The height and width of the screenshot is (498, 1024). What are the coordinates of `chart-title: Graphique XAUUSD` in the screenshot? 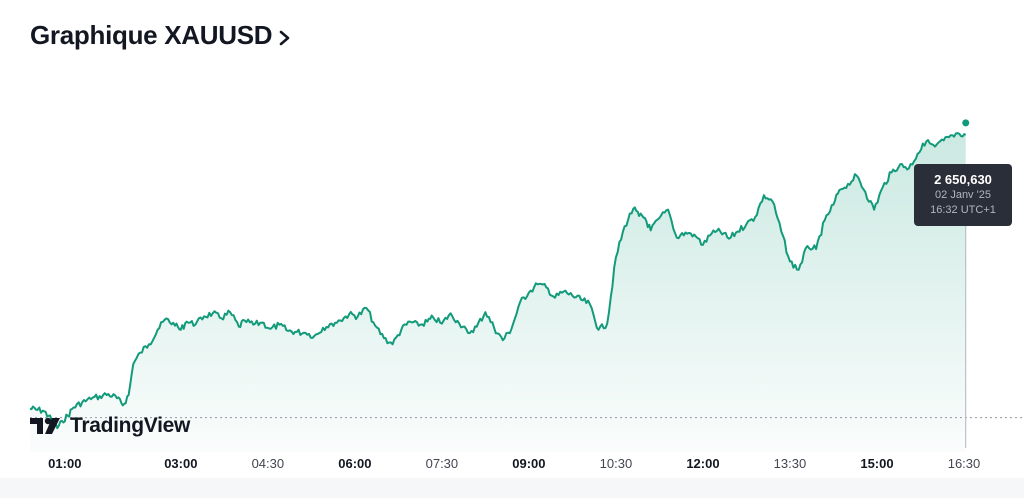 It's located at (151, 35).